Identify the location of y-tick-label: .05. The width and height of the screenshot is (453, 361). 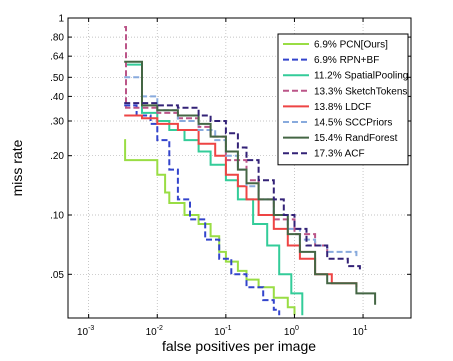
(57, 275).